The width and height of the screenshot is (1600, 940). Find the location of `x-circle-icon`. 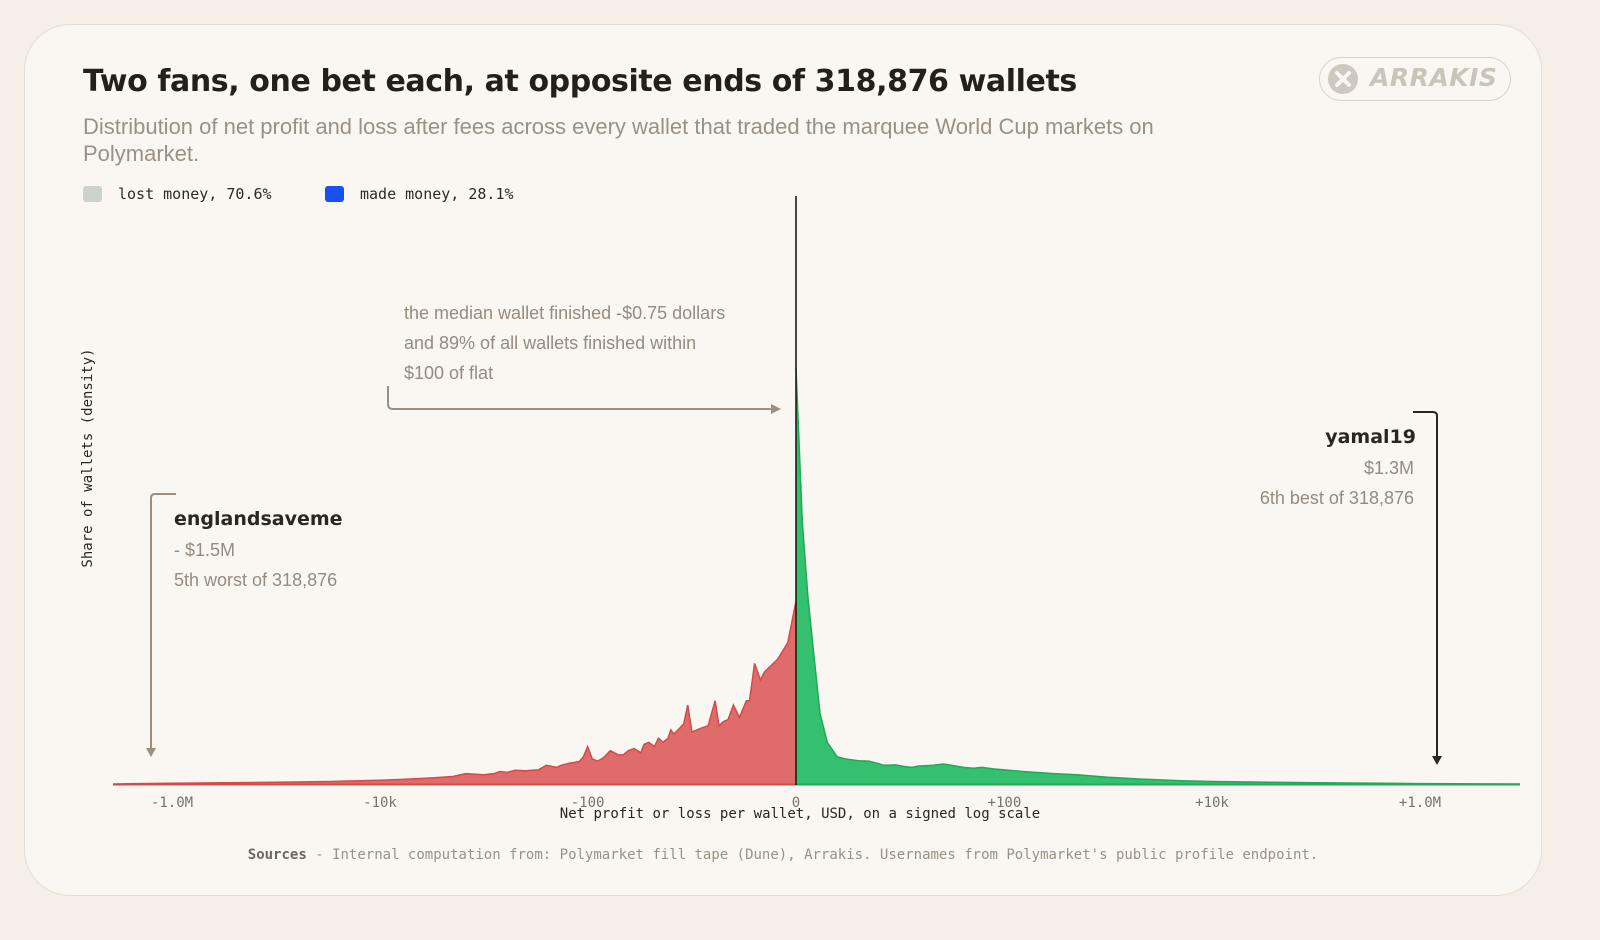

x-circle-icon is located at coordinates (1343, 79).